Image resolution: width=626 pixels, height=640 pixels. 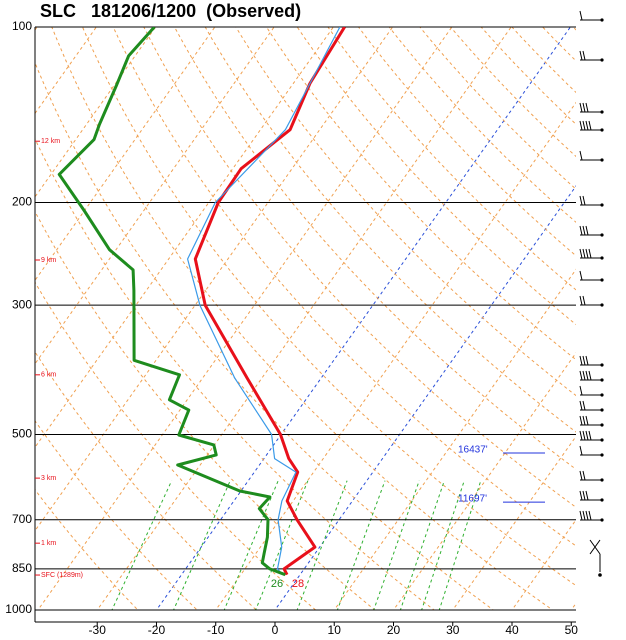 What do you see at coordinates (22, 434) in the screenshot?
I see `y-tick-label: 500` at bounding box center [22, 434].